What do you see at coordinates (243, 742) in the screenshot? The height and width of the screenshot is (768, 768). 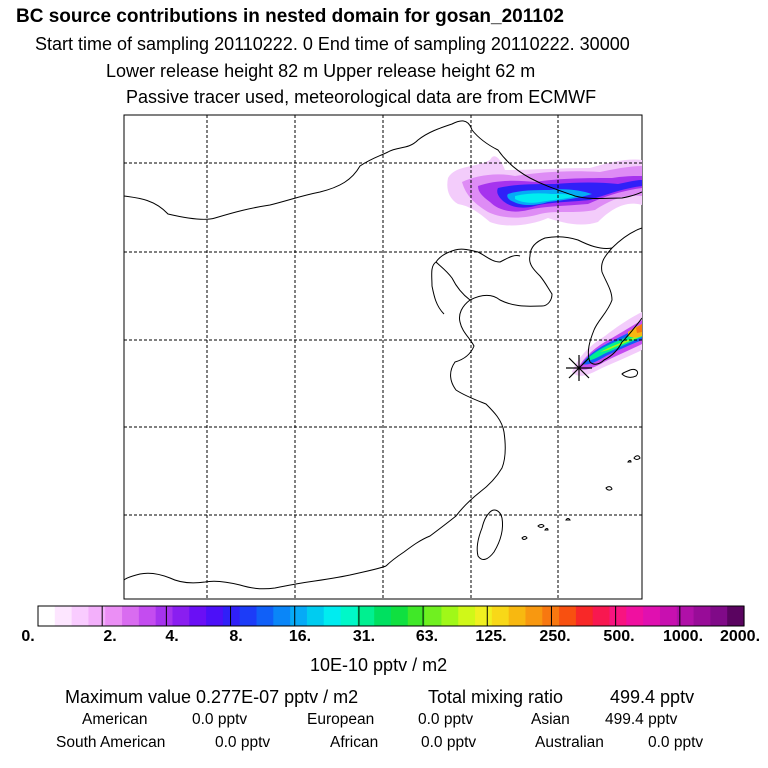 I see `region-value-south-american: 0.0 pptv` at bounding box center [243, 742].